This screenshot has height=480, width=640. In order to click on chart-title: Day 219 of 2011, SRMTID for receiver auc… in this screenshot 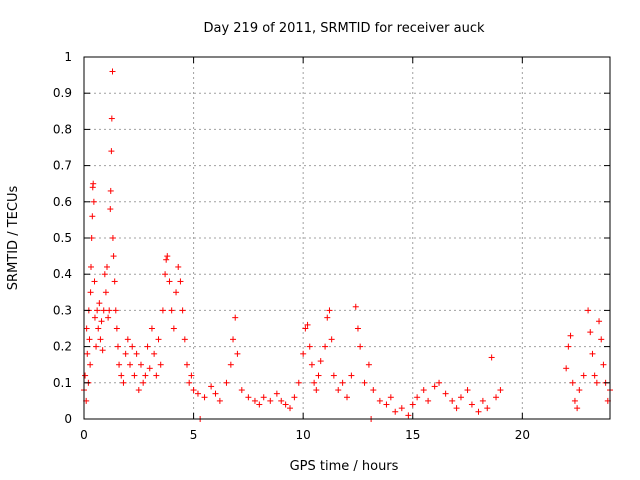, I will do `click(344, 28)`.